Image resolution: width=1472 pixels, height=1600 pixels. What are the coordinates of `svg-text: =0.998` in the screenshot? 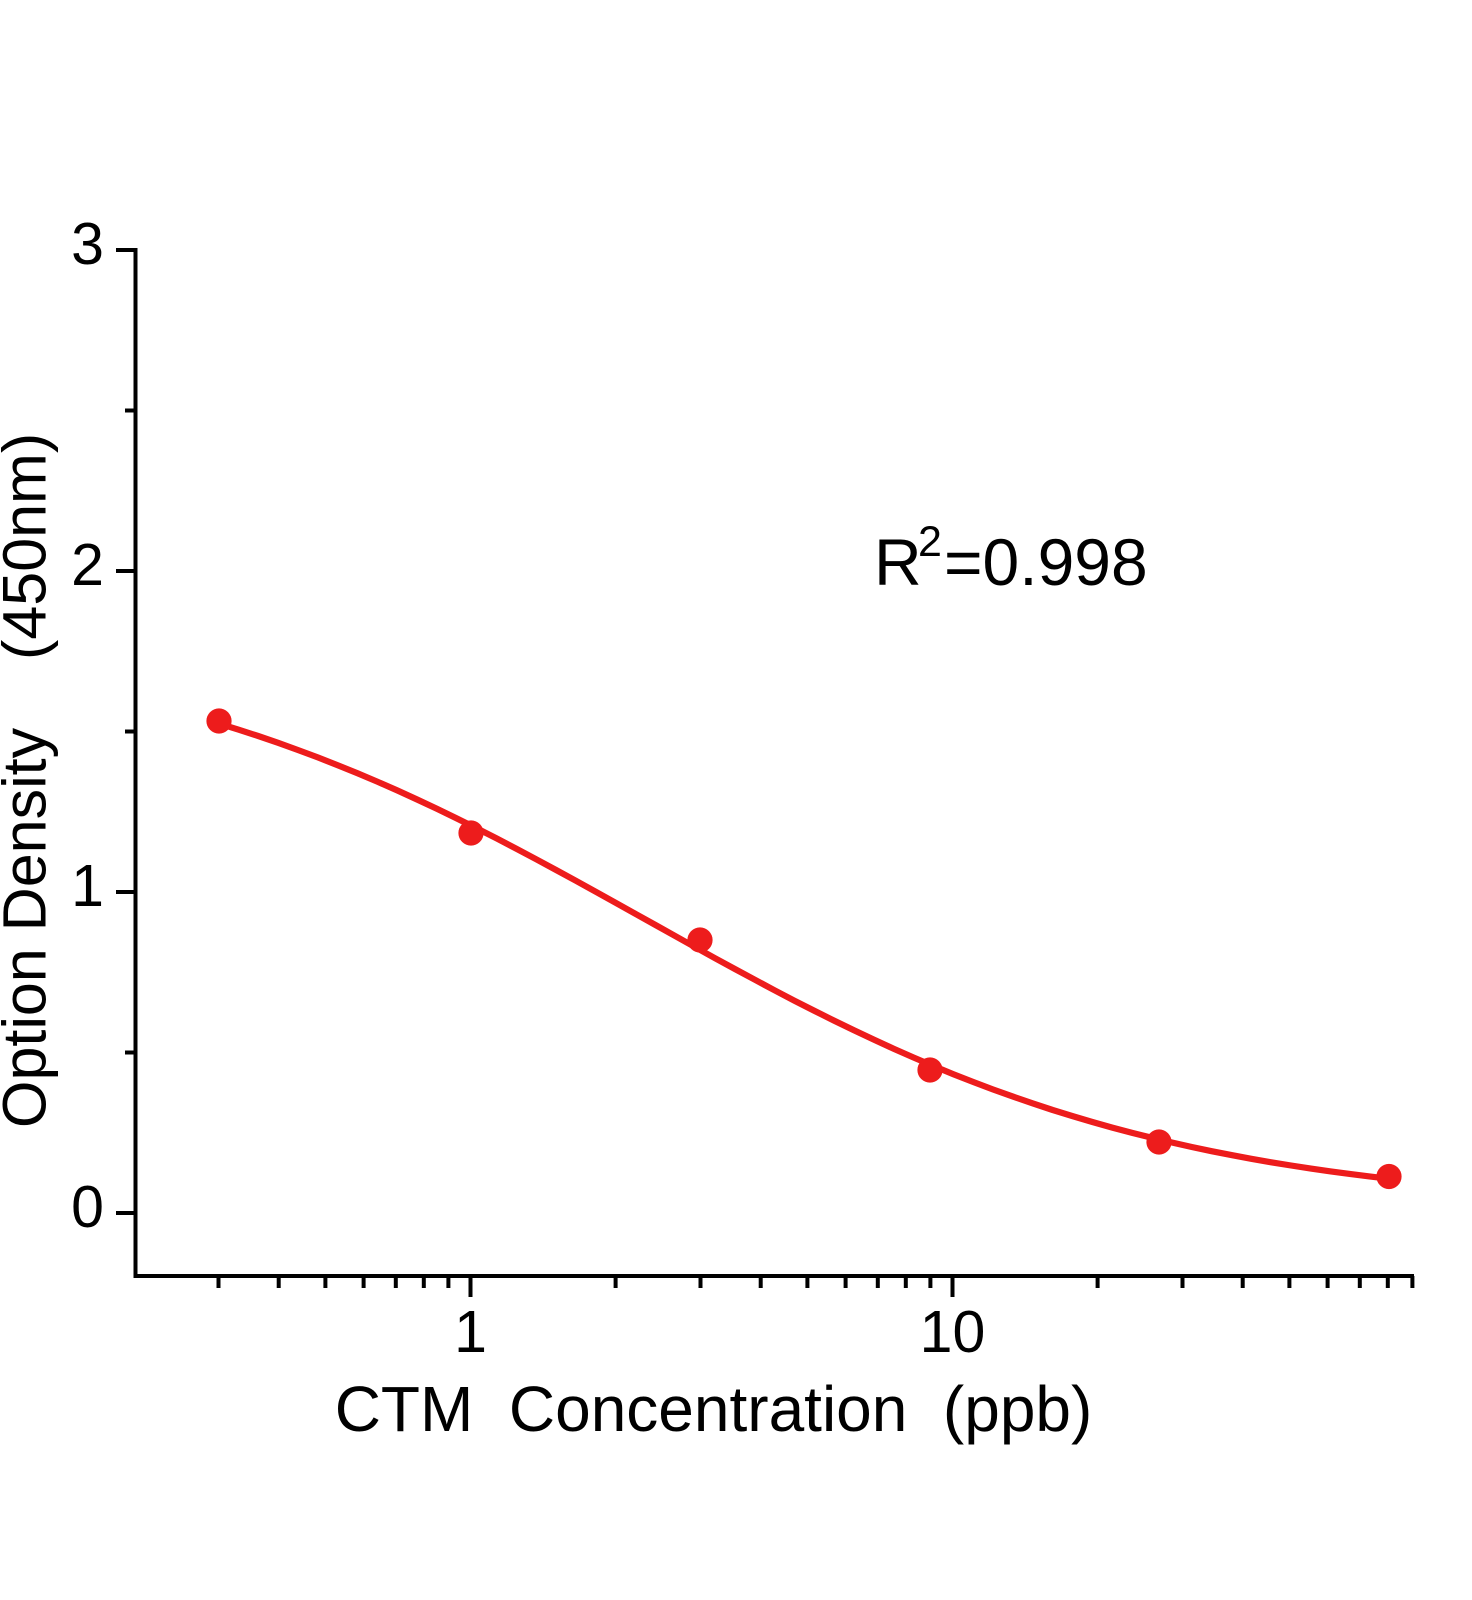 It's located at (1046, 562).